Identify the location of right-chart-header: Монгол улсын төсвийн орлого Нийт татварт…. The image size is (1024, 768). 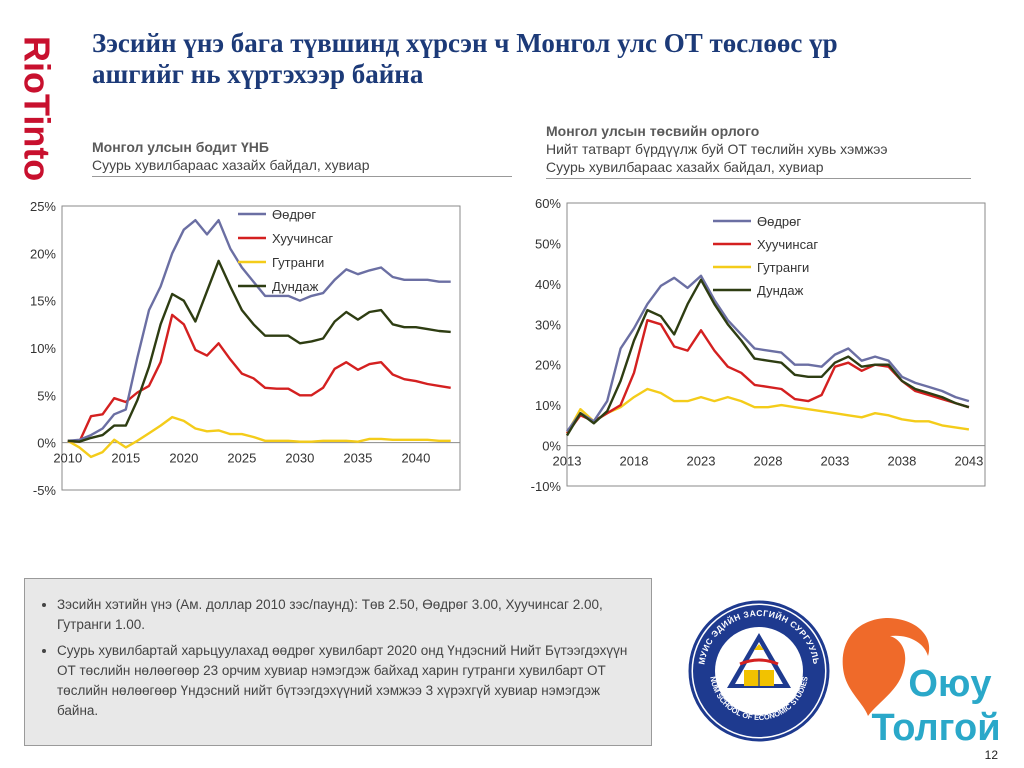
(758, 150).